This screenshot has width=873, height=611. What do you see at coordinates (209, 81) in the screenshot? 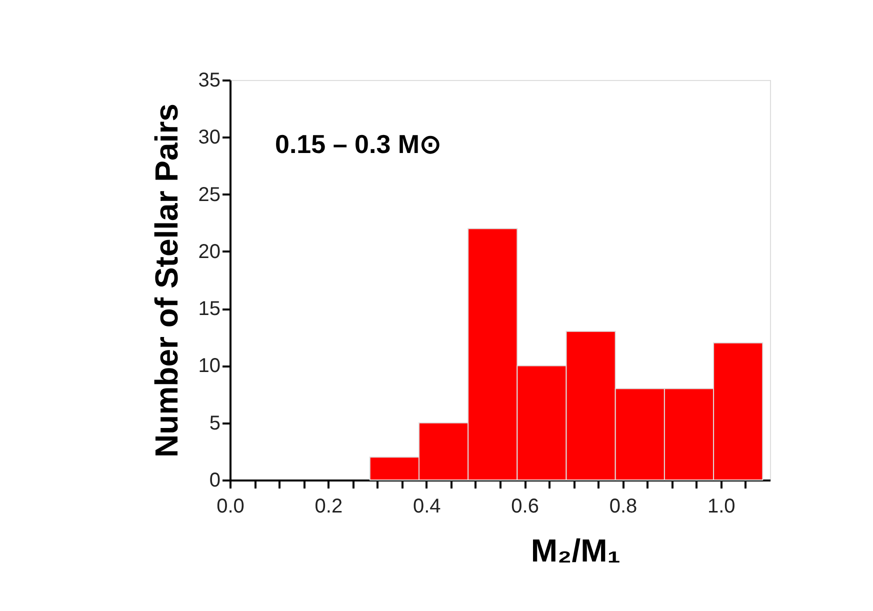
I see `y-tick-label: 35` at bounding box center [209, 81].